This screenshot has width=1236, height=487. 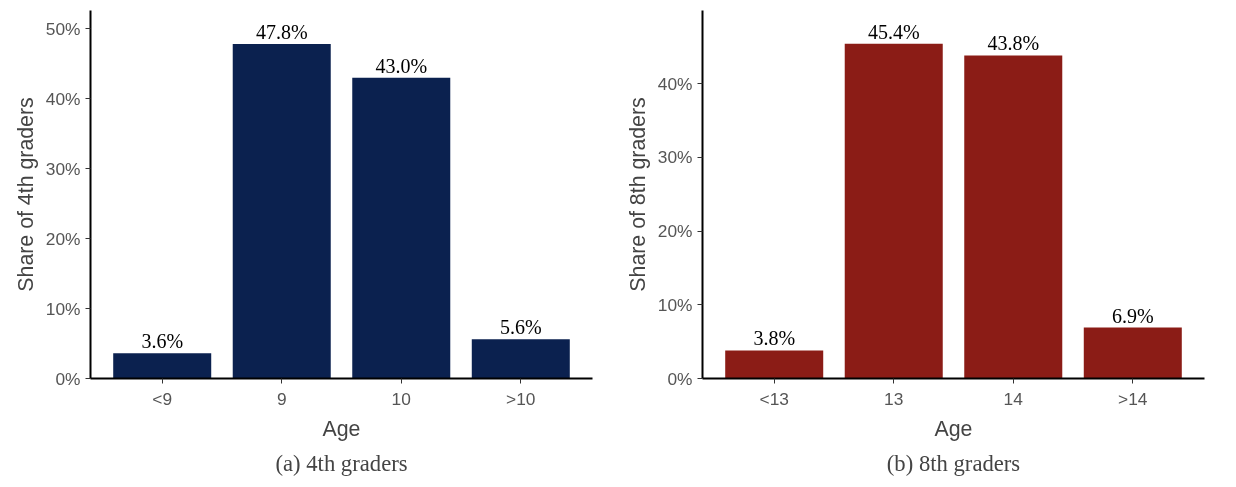 I want to click on data-label: 5.6%, so click(x=520, y=327).